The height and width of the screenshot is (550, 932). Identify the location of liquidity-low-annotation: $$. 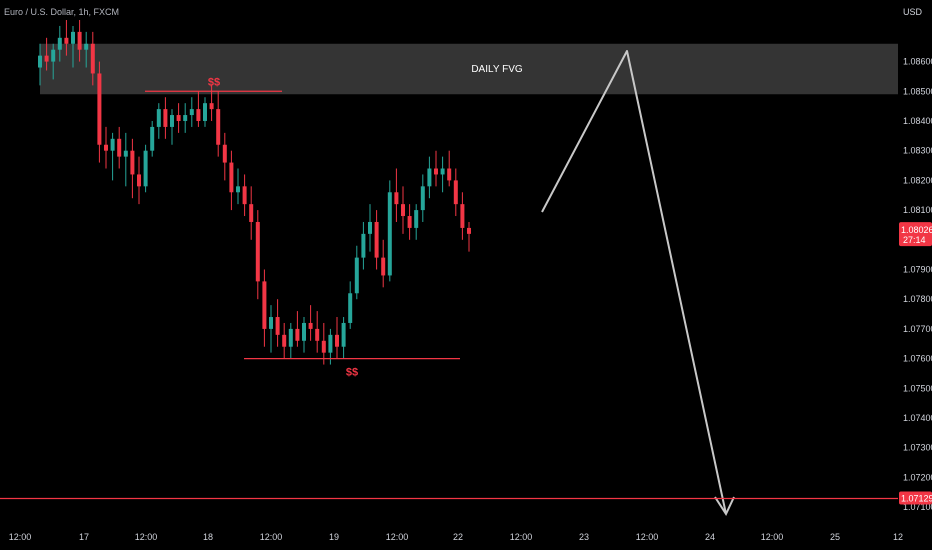
(352, 368).